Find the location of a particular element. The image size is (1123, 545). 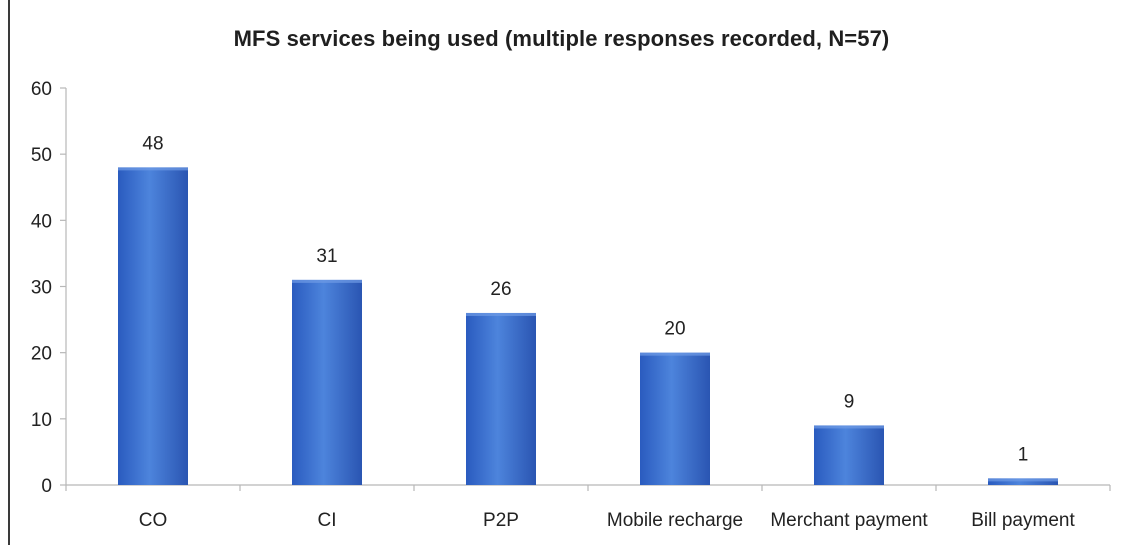

y-axis: 0 10 20 30 40 50 60 is located at coordinates (49, 288).